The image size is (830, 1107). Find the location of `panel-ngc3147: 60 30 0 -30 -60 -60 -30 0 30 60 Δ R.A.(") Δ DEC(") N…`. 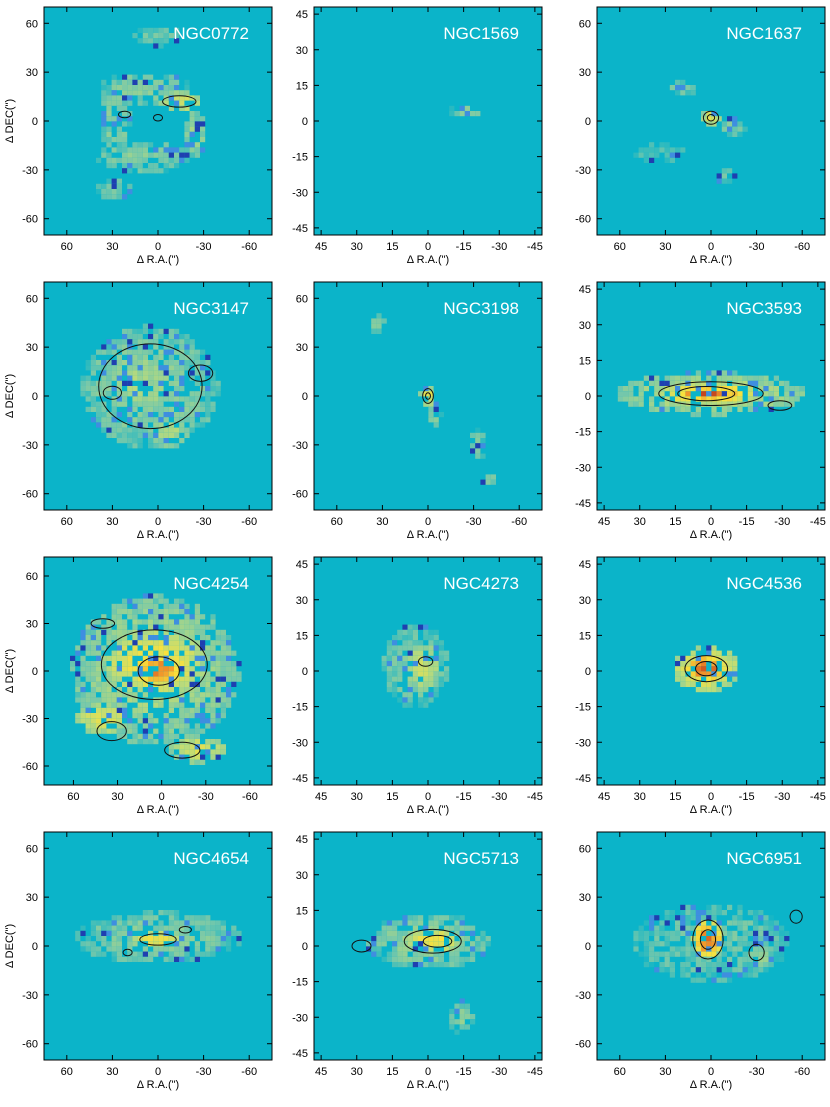

panel-ngc3147: 60 30 0 -30 -60 -60 -30 0 30 60 Δ R.A.(") Δ DEC(") N… is located at coordinates (138, 411).